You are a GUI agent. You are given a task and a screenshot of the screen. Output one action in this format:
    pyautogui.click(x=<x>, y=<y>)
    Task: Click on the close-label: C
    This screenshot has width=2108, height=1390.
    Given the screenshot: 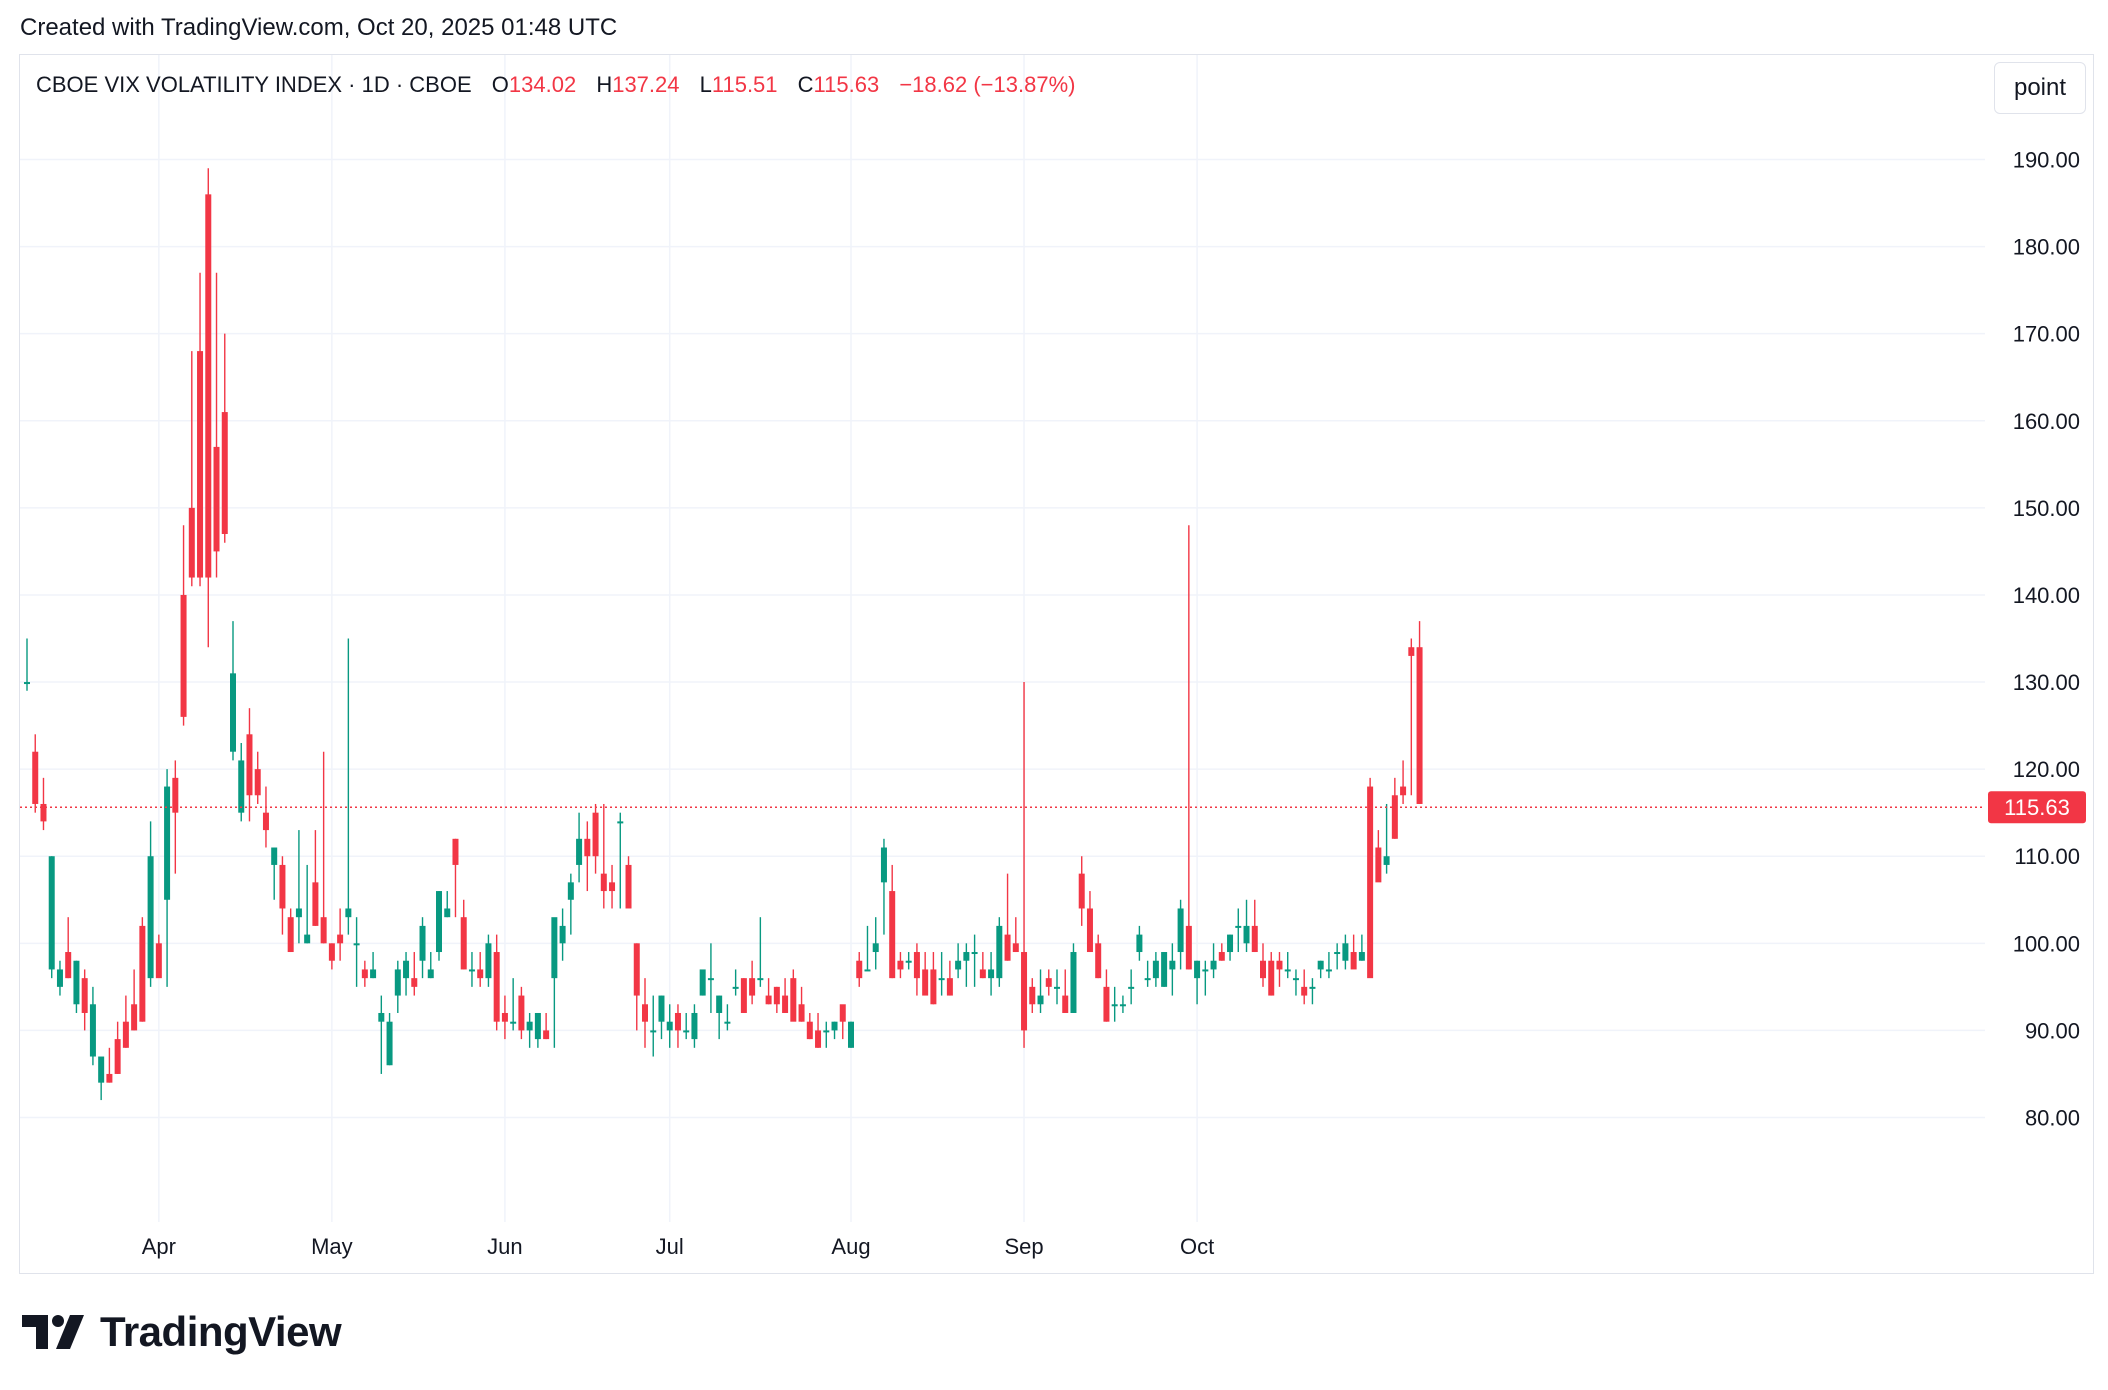 What is the action you would take?
    pyautogui.click(x=805, y=84)
    